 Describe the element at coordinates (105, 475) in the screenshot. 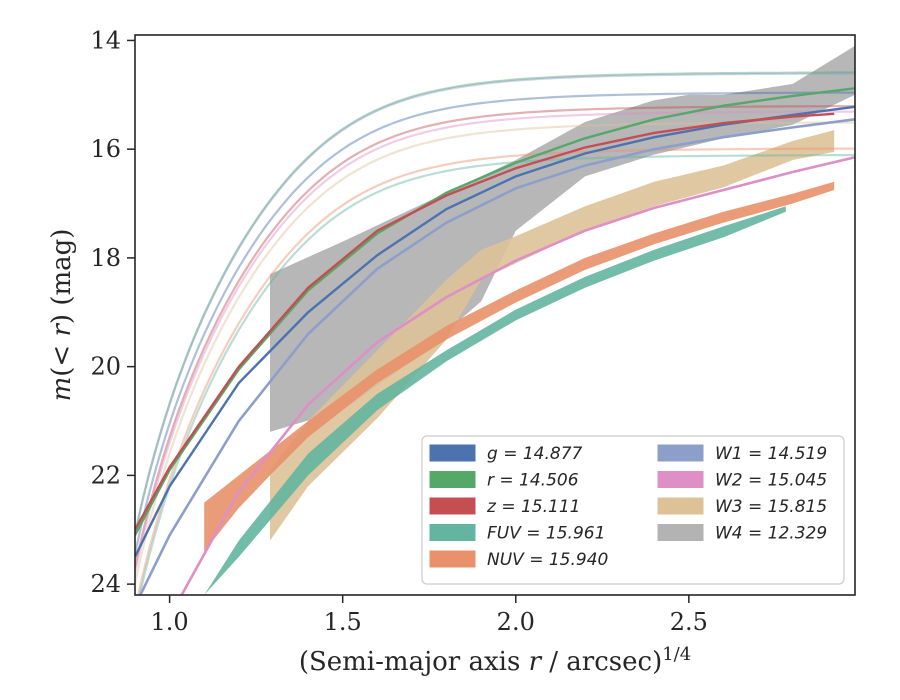

I see `y-tick-label: 22` at that location.